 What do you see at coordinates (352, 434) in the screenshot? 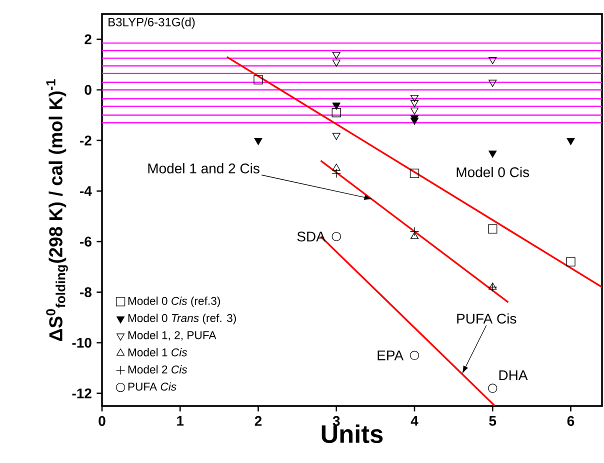
I see `x-axis-title: Units` at bounding box center [352, 434].